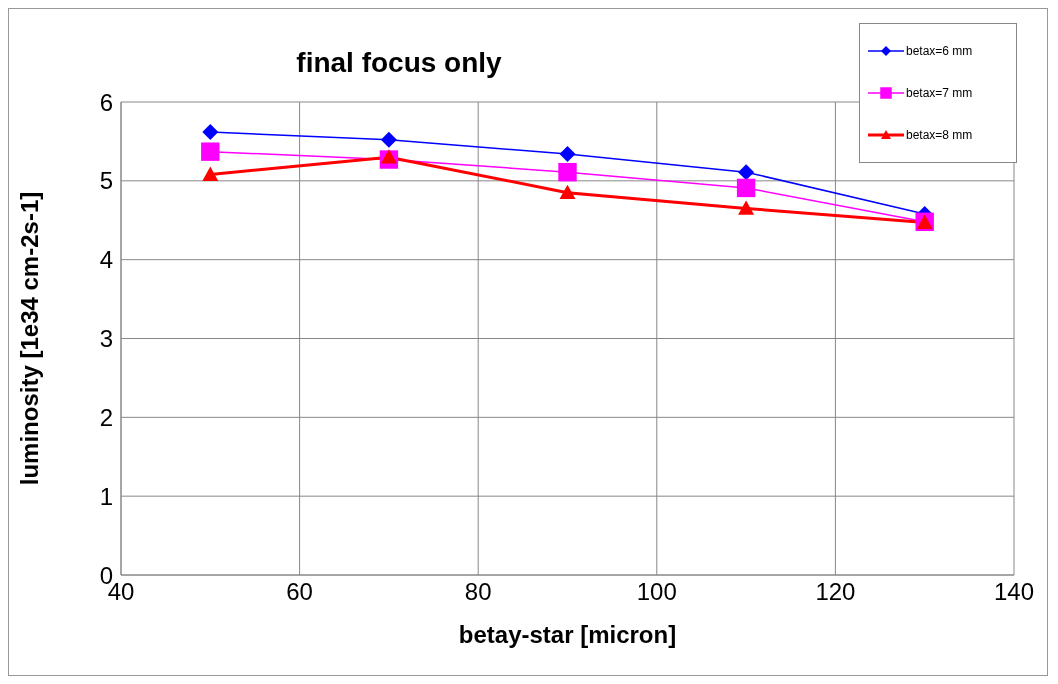  I want to click on chart-title: final focus only, so click(399, 63).